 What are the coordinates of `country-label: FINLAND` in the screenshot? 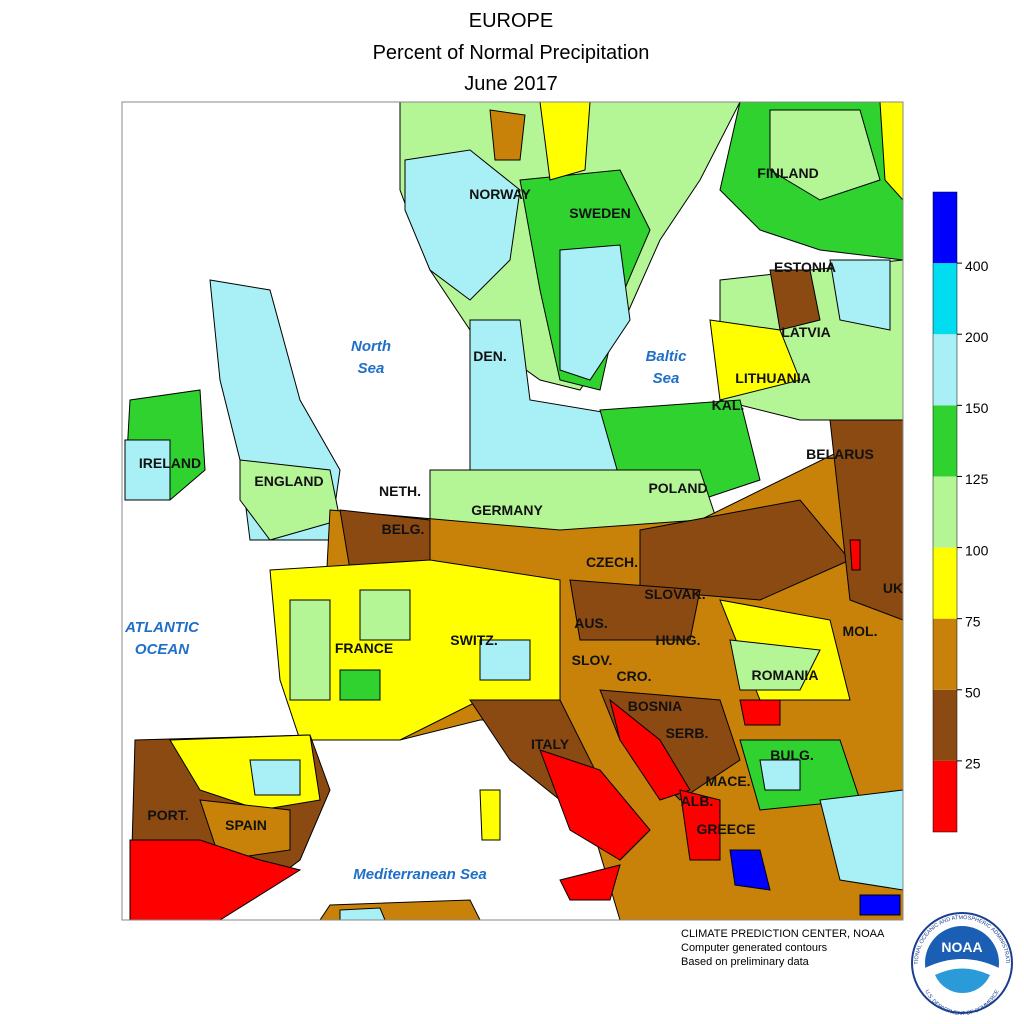 It's located at (787, 173).